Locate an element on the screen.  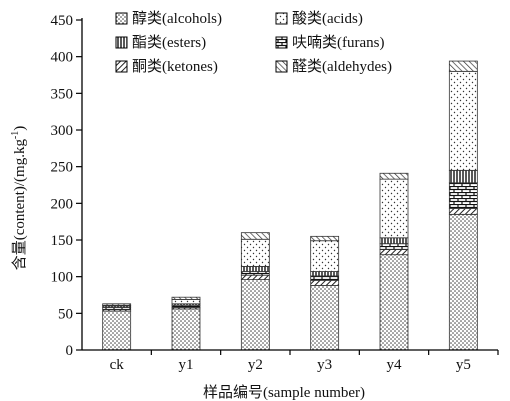
legend-label: 醛类(aldehydes) is located at coordinates (342, 66).